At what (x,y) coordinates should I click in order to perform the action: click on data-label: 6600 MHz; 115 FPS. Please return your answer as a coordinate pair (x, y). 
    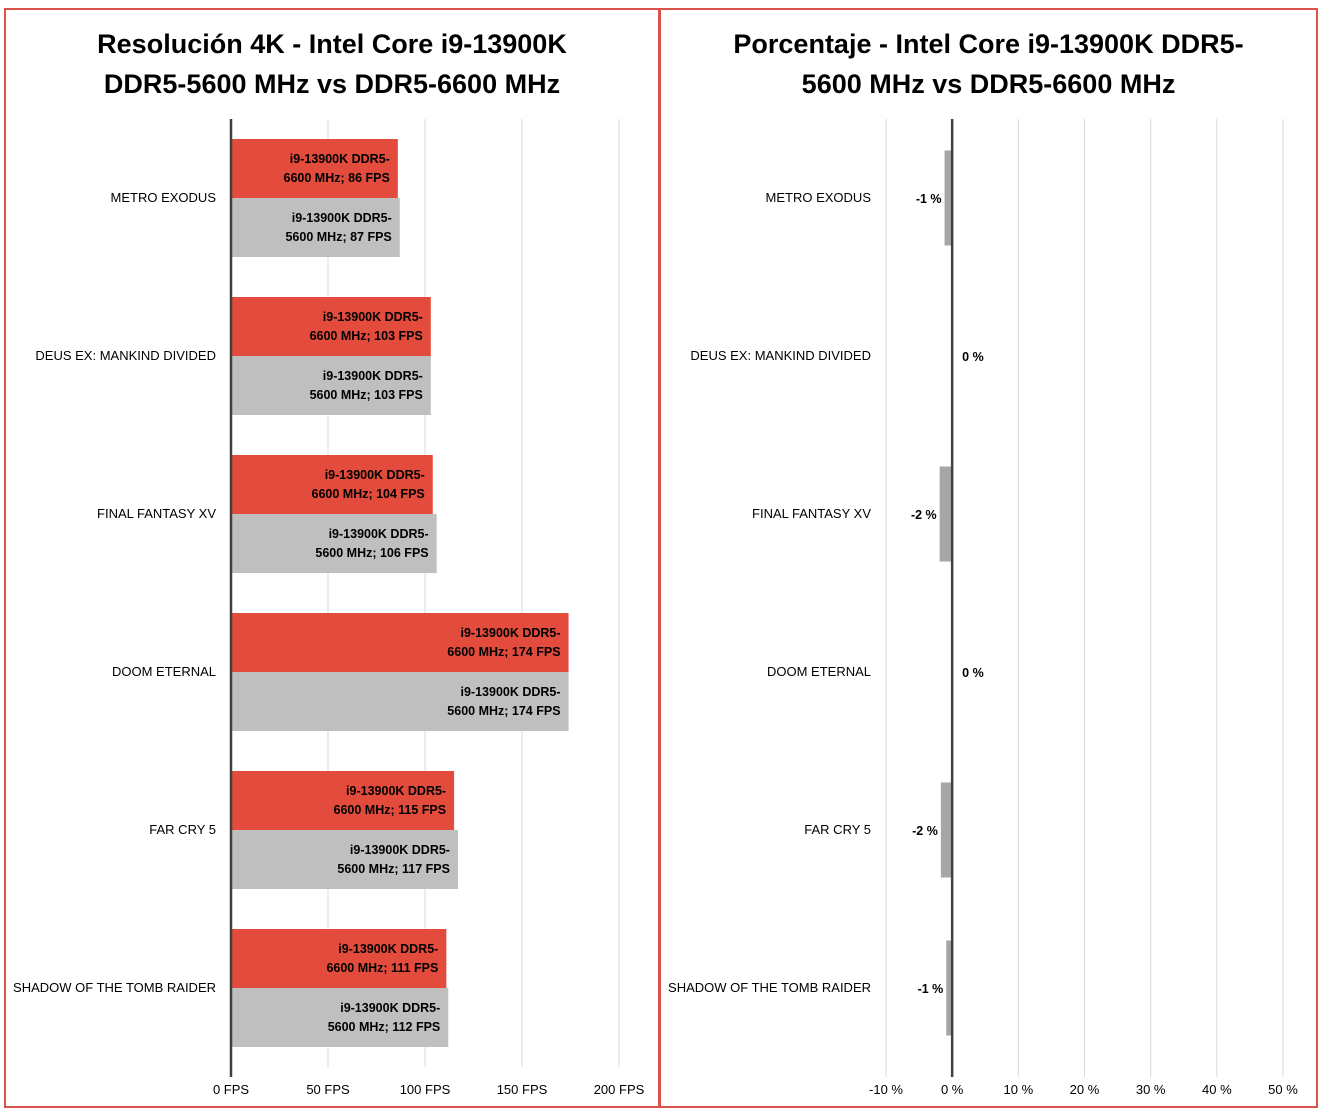
    Looking at the image, I should click on (390, 810).